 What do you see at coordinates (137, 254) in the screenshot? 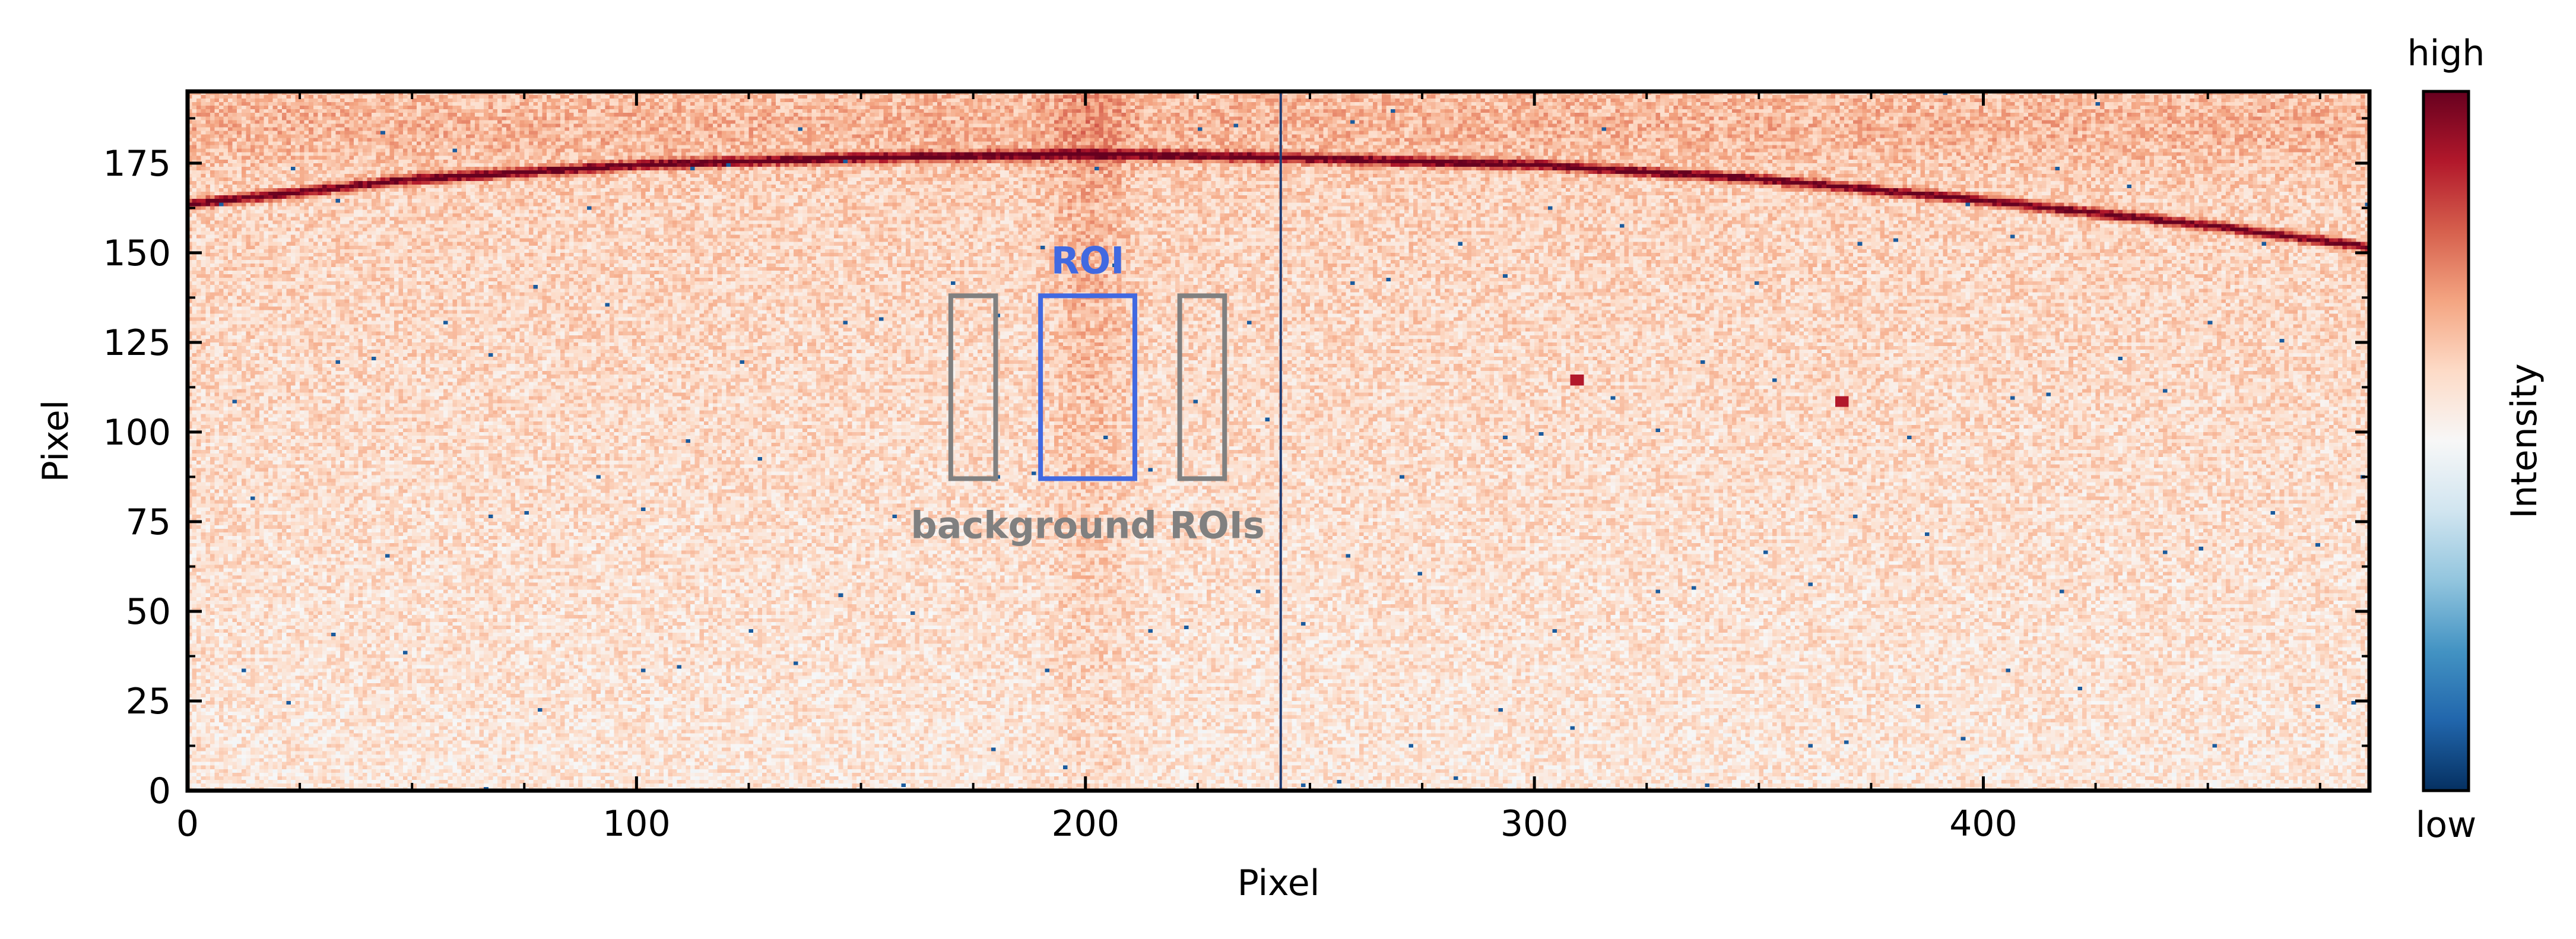
I see `y-tick-label: 150` at bounding box center [137, 254].